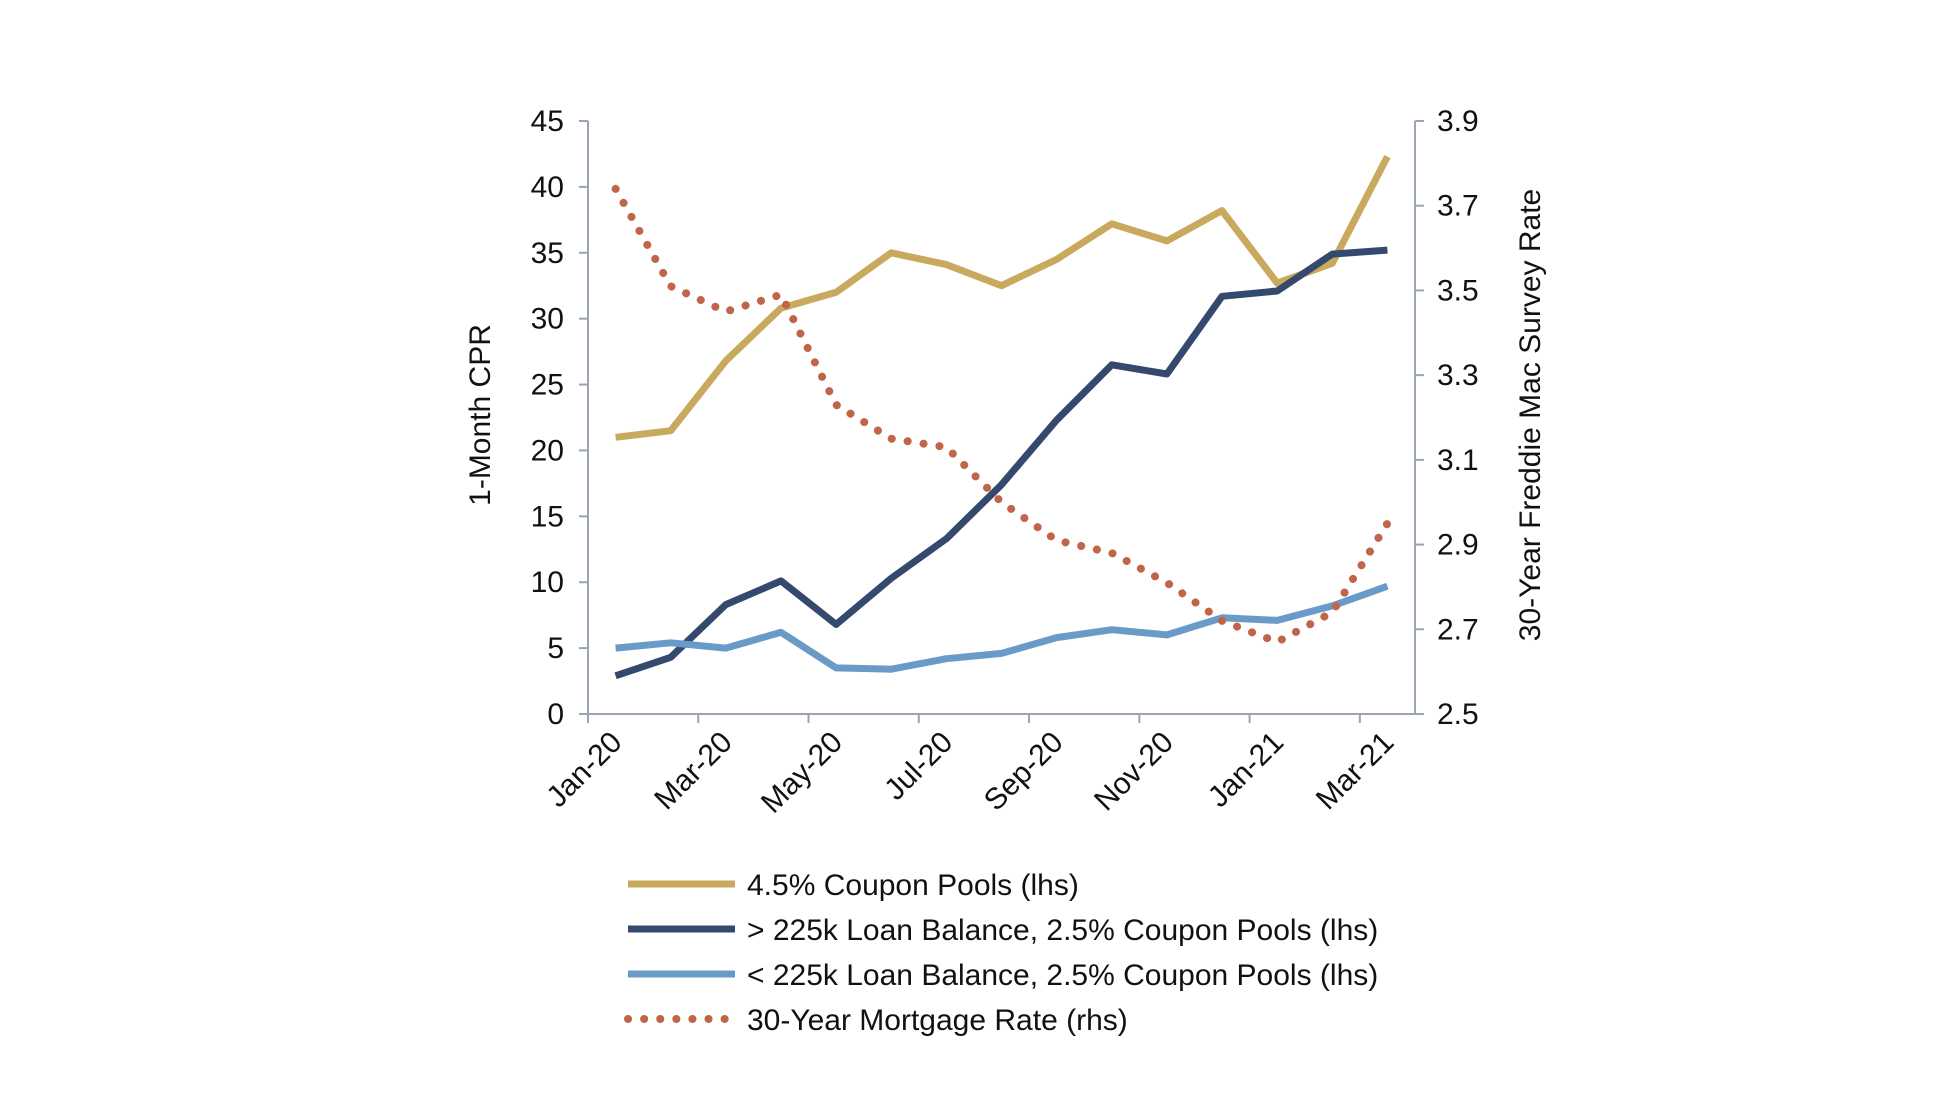 The image size is (1949, 1096). Describe the element at coordinates (547, 582) in the screenshot. I see `y-tick-label: 10` at that location.